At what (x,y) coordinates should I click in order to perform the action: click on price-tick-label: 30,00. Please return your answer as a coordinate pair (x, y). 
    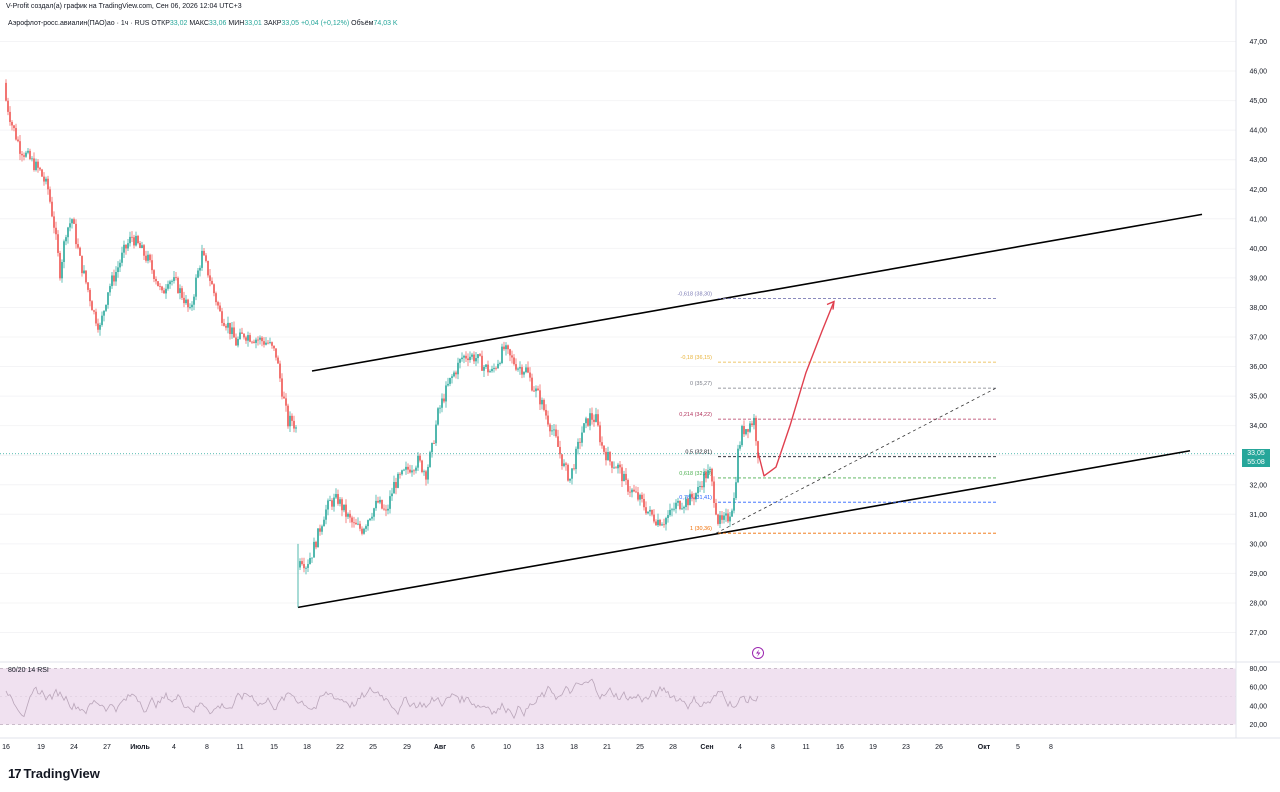
    Looking at the image, I should click on (1258, 544).